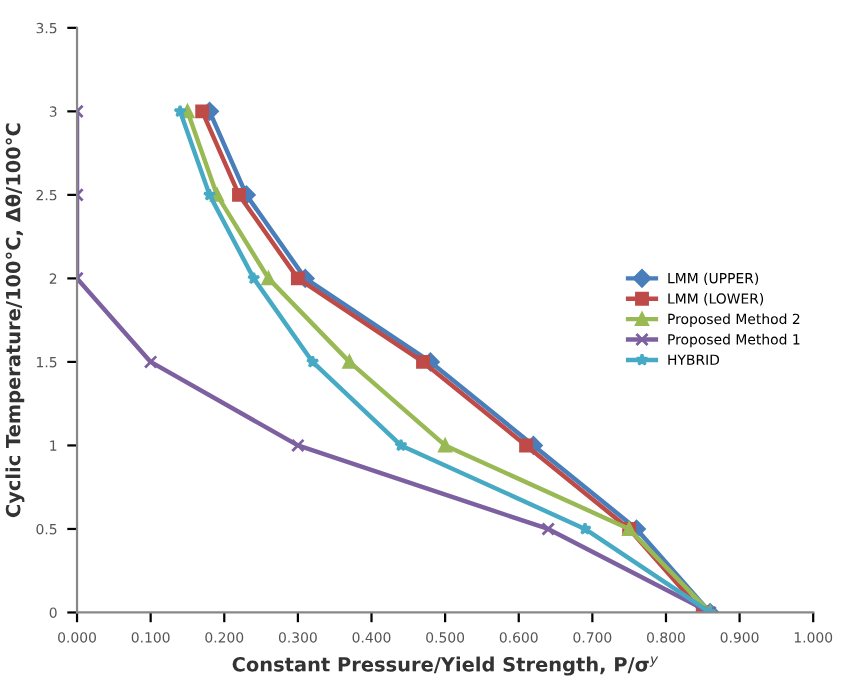 The width and height of the screenshot is (856, 696). I want to click on y-axis-title: Cyclic Temperature/100°C, Δθ/100°C, so click(15, 320).